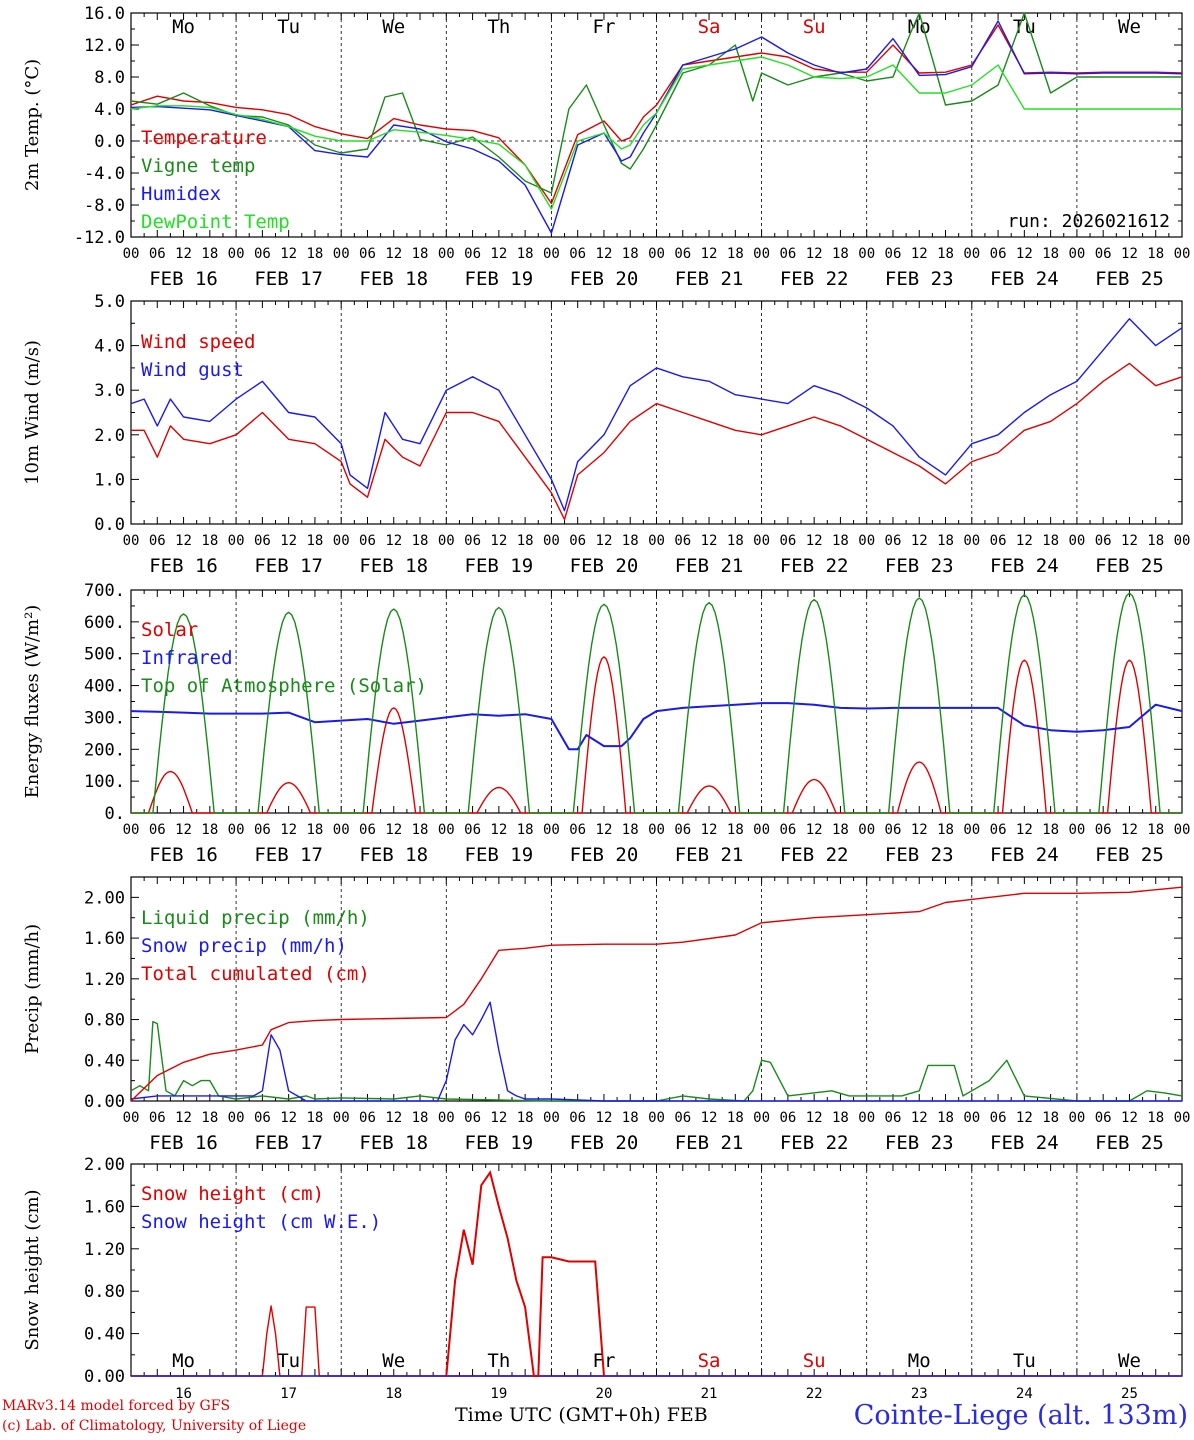  What do you see at coordinates (919, 1361) in the screenshot?
I see `day-label-bottom: Mo` at bounding box center [919, 1361].